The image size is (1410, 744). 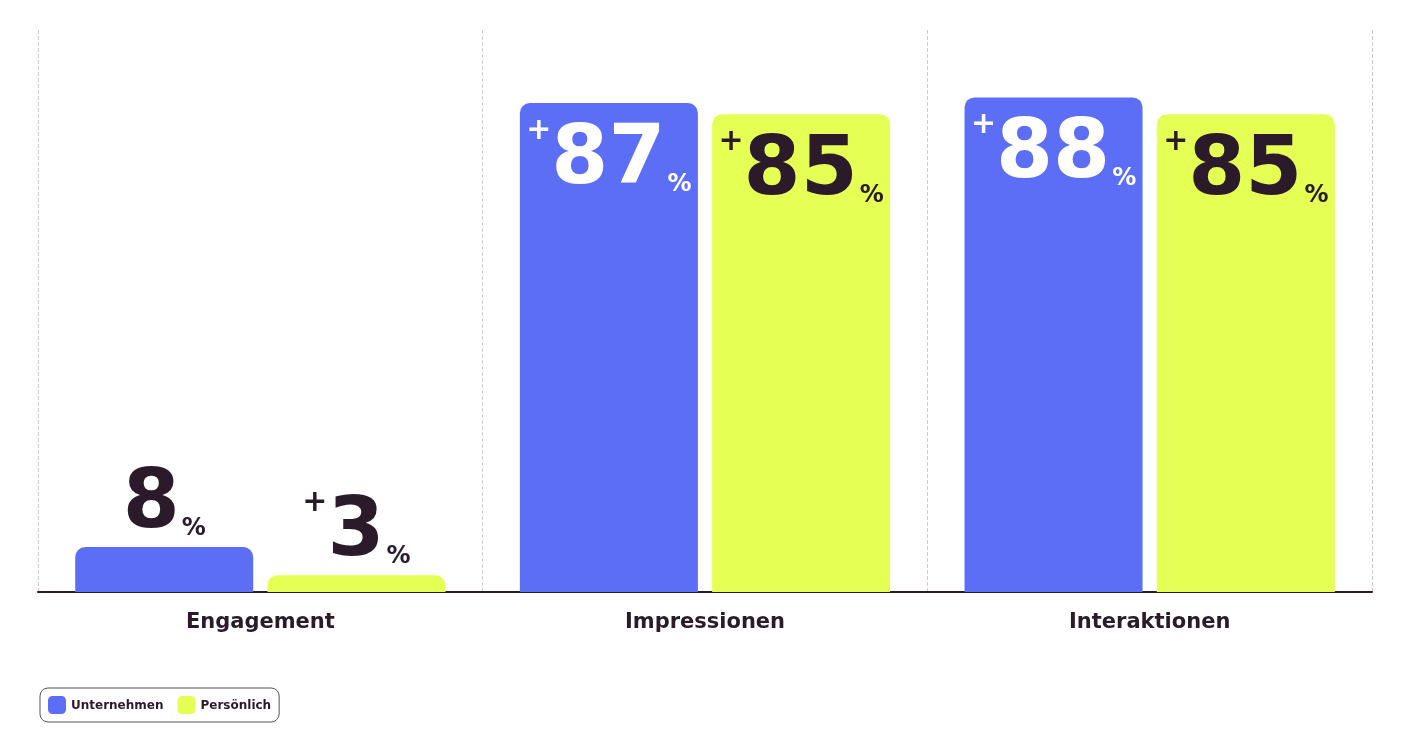 What do you see at coordinates (117, 705) in the screenshot?
I see `legend-label: Unternehmen` at bounding box center [117, 705].